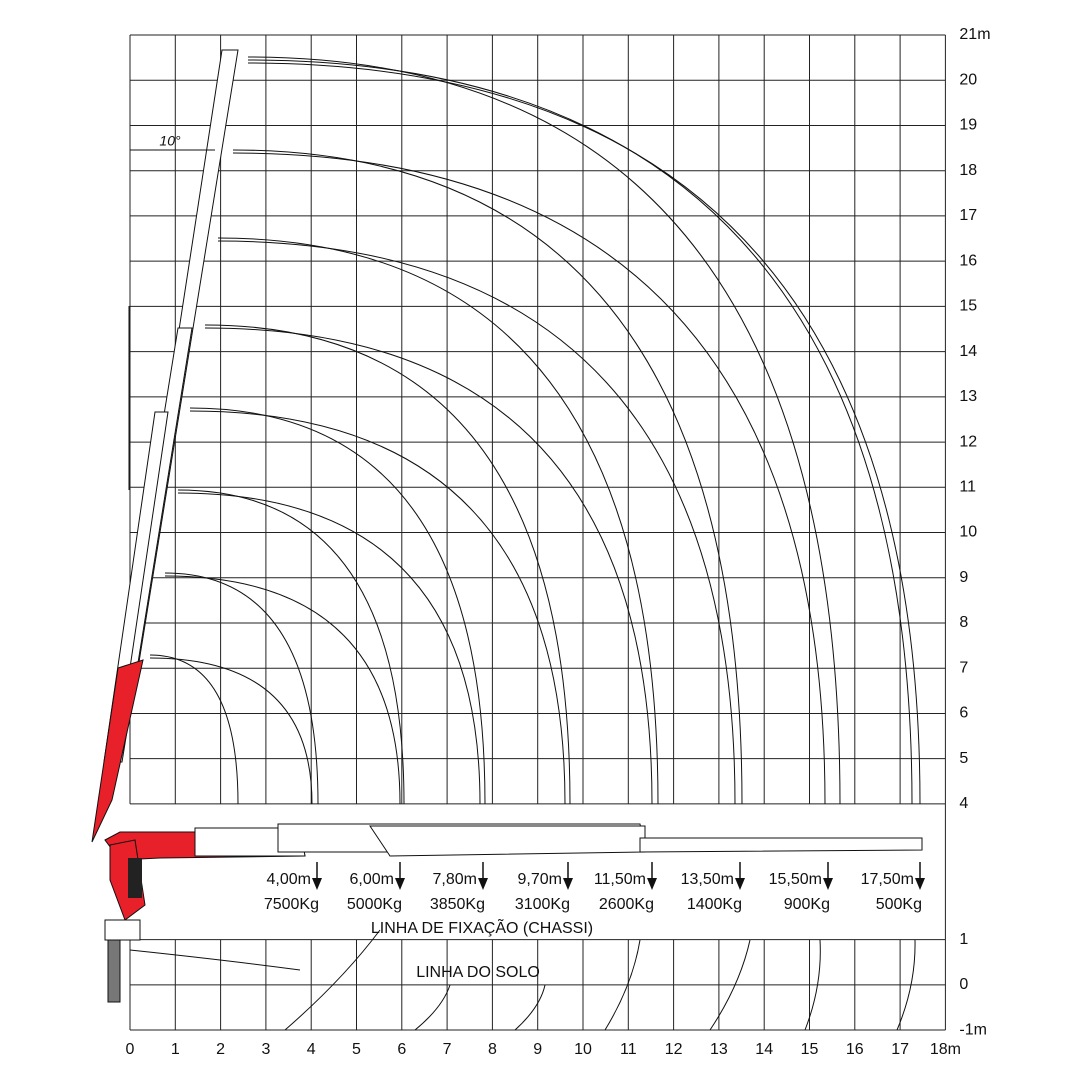  Describe the element at coordinates (855, 1049) in the screenshot. I see `x-tick-label: 16` at that location.